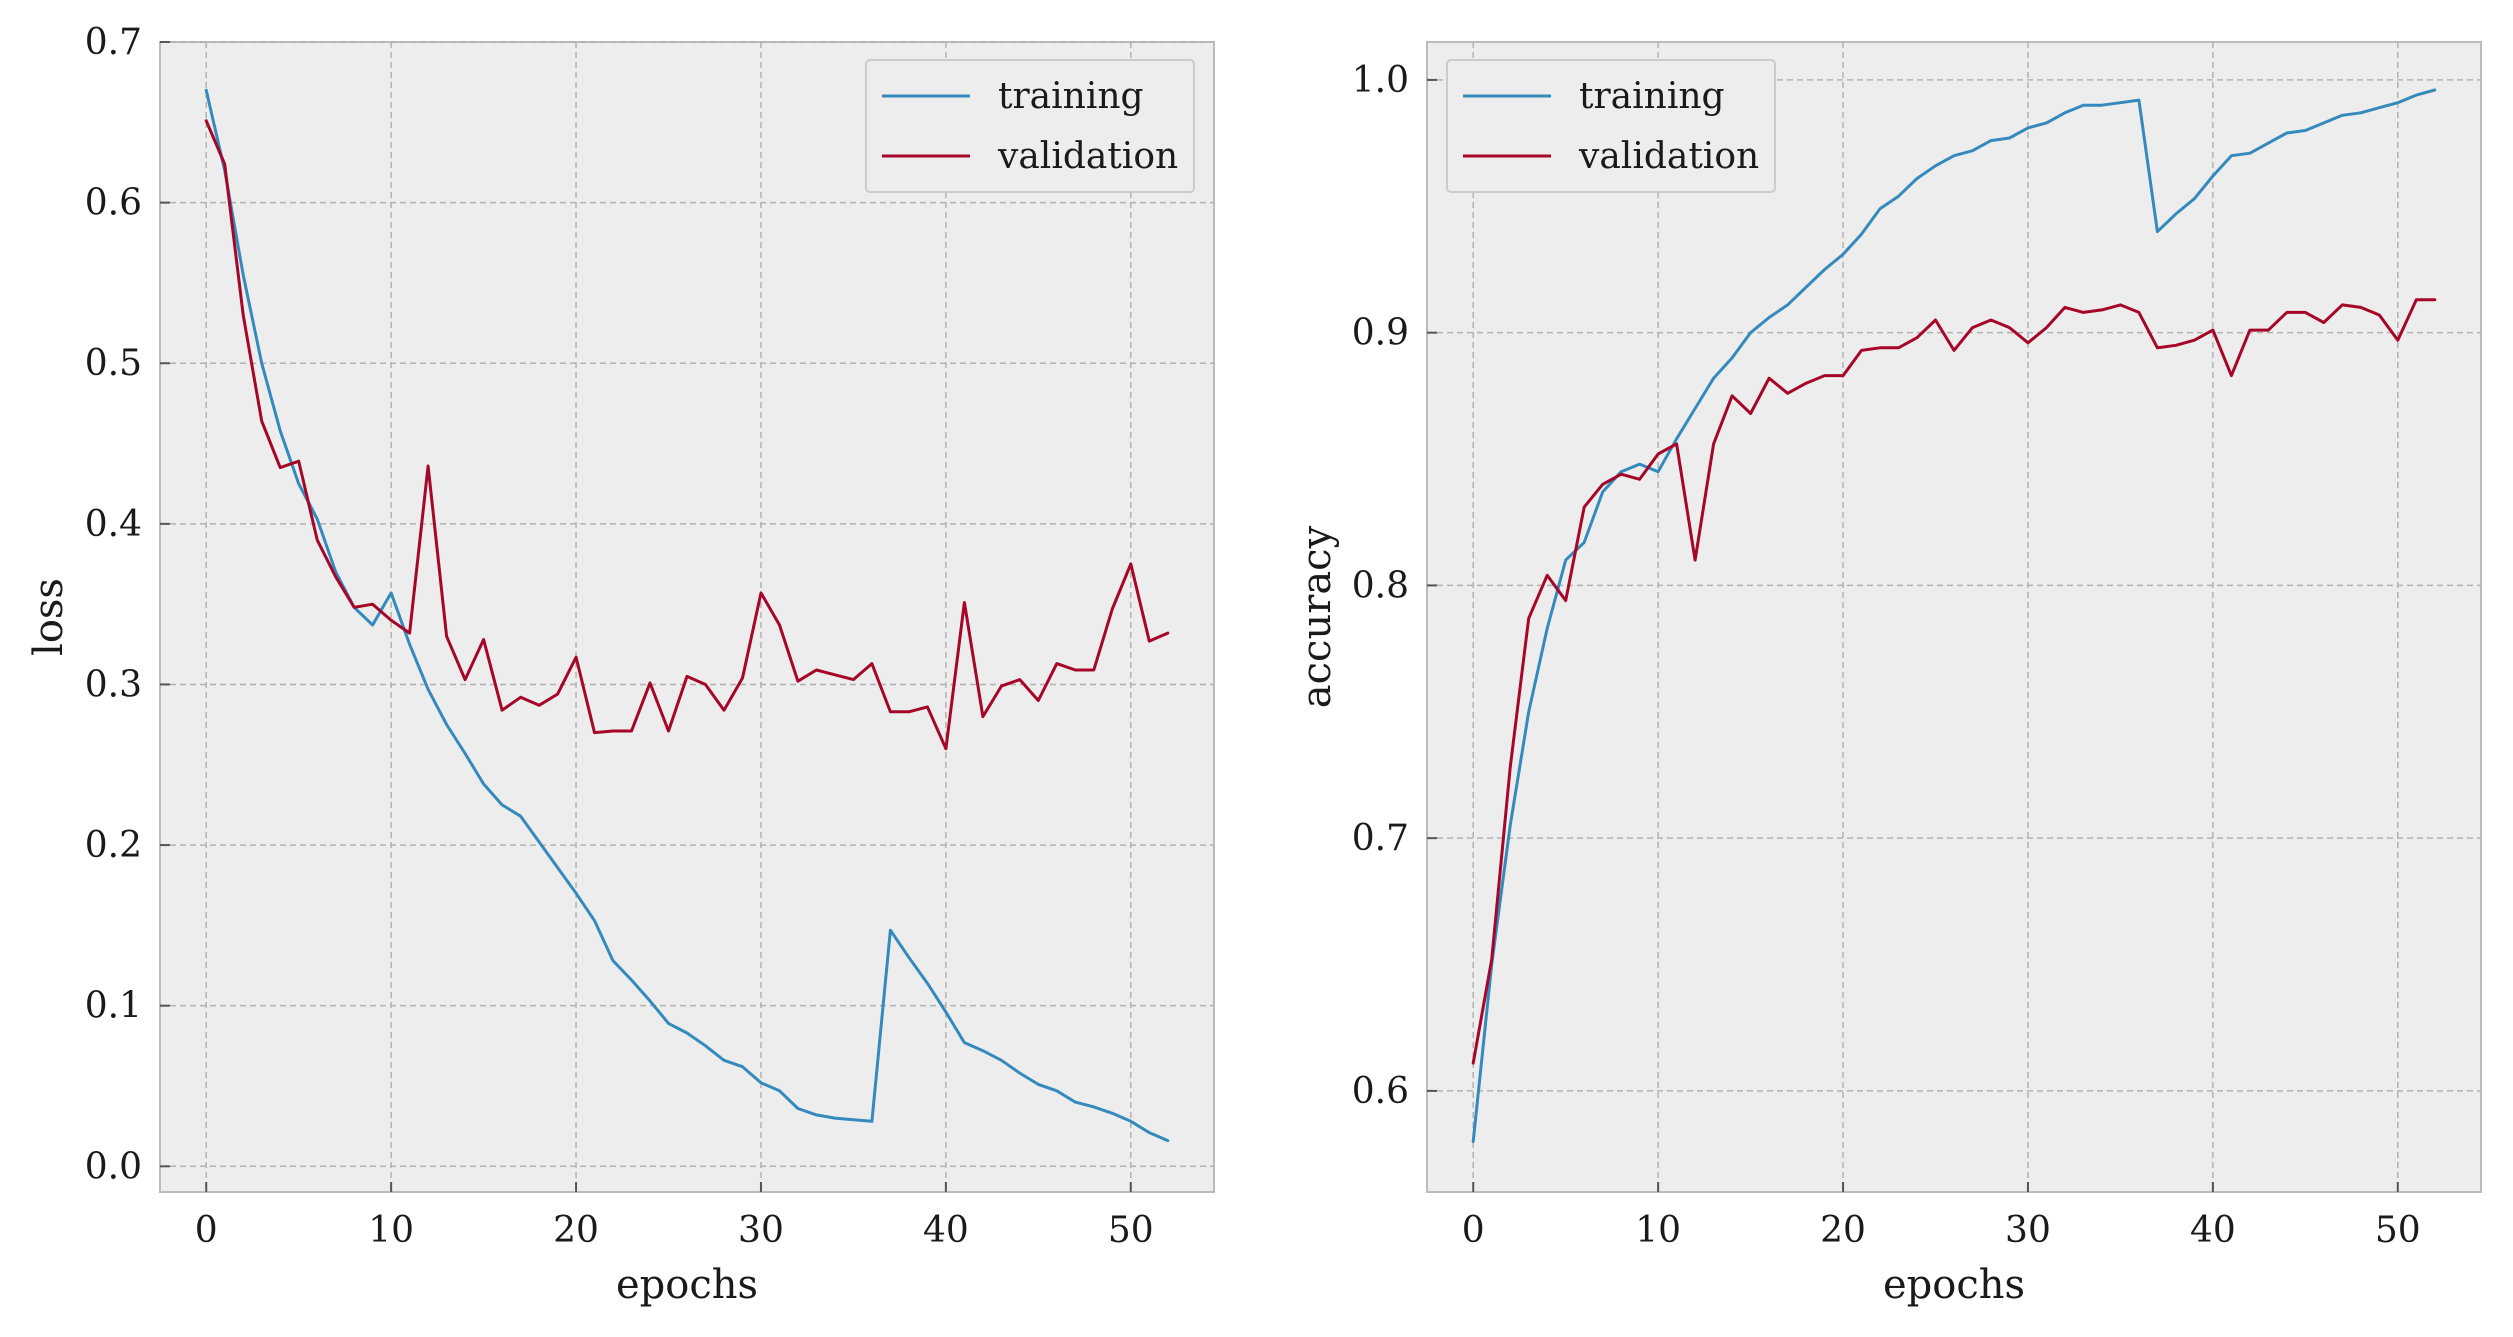 The image size is (2513, 1337). What do you see at coordinates (761, 1230) in the screenshot?
I see `loss-xtick-label: 30` at bounding box center [761, 1230].